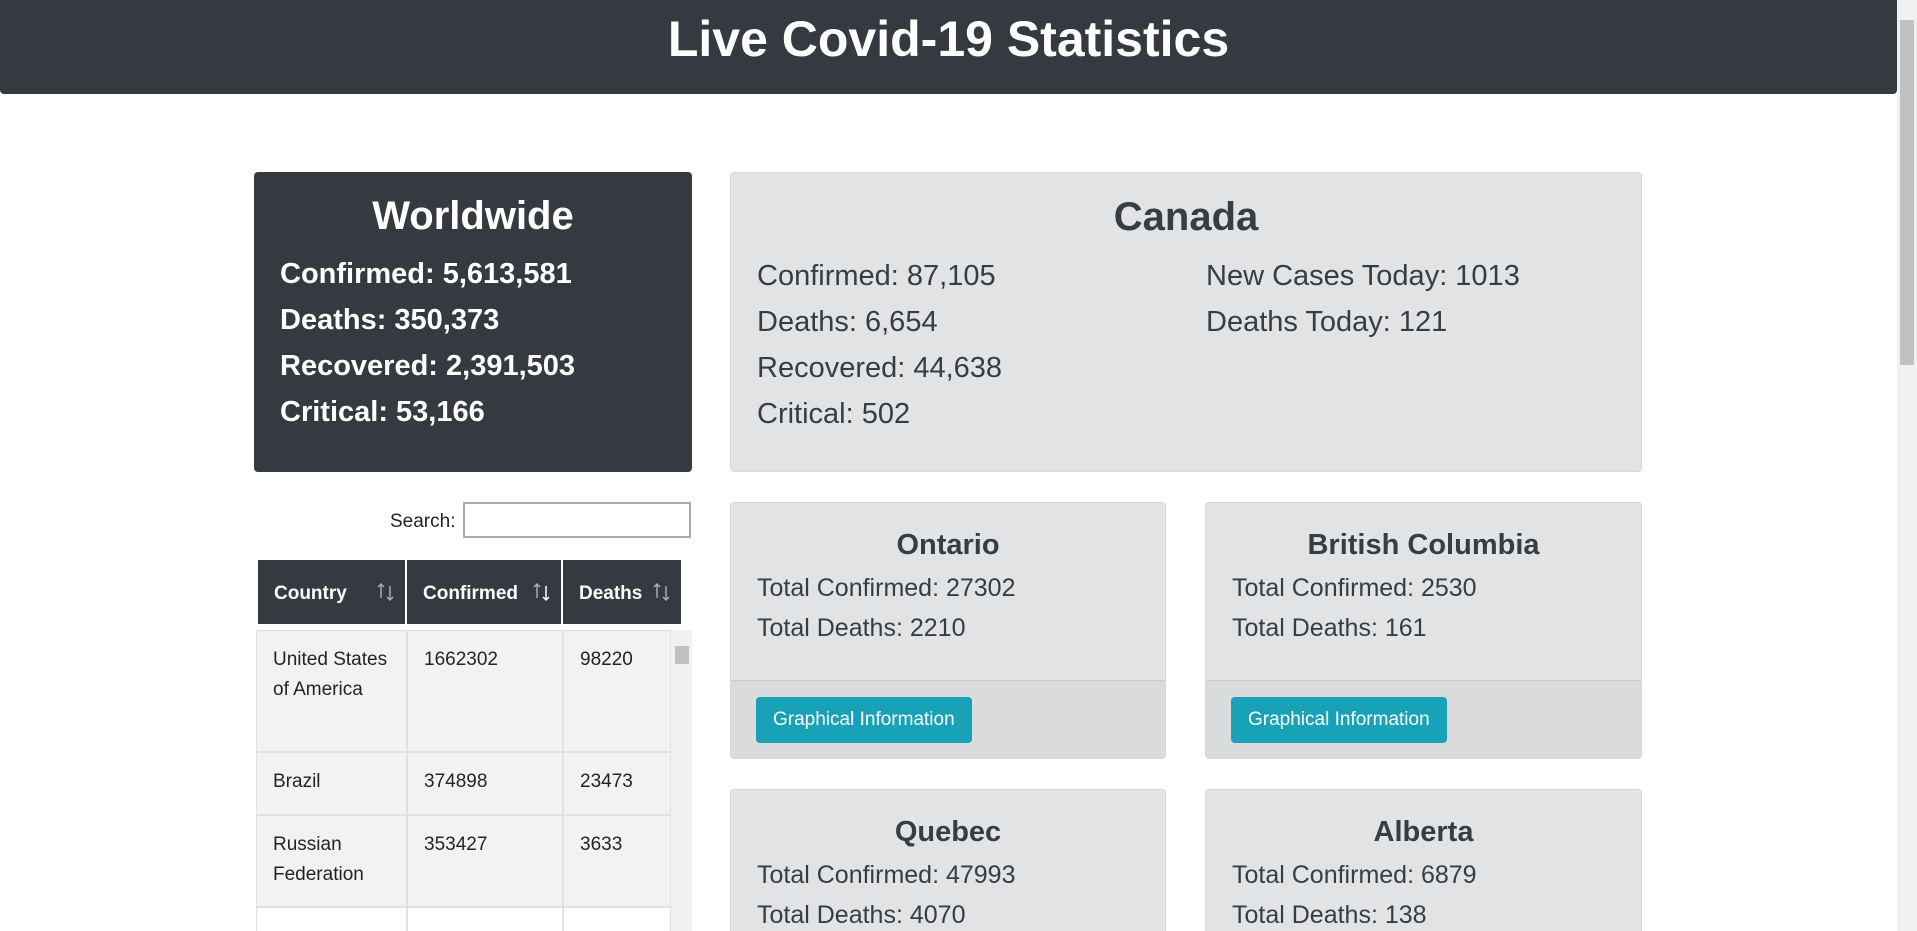 The width and height of the screenshot is (1917, 931). I want to click on cell: 23473, so click(617, 783).